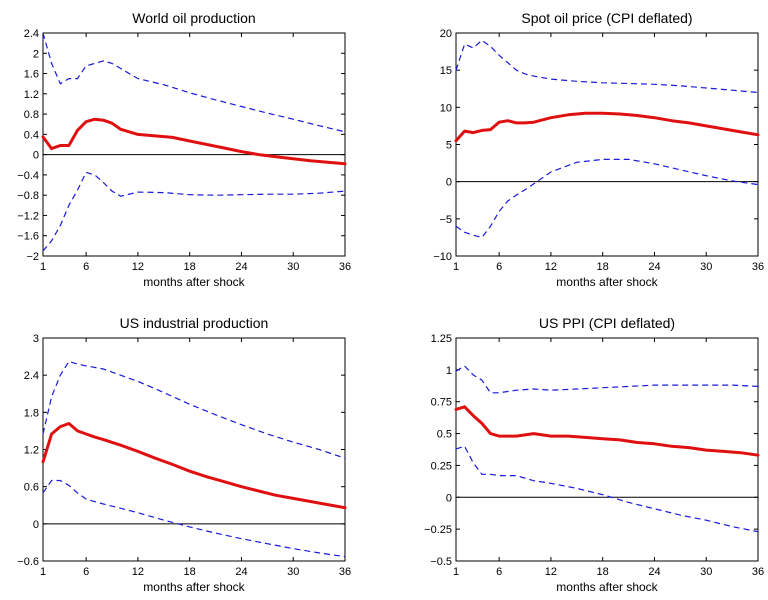 The image size is (768, 600). I want to click on y-tick-label: 20, so click(446, 34).